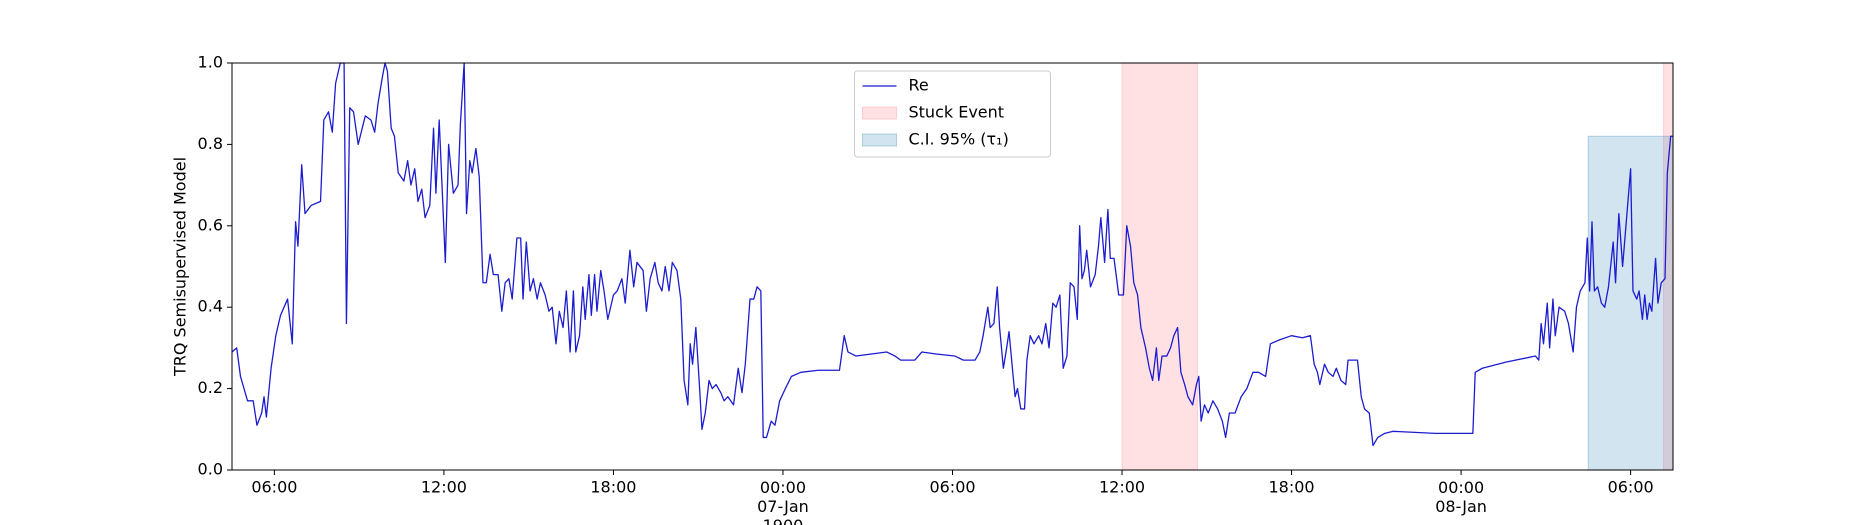  I want to click on y-axis-label: TRQ Semisupervised Model, so click(180, 267).